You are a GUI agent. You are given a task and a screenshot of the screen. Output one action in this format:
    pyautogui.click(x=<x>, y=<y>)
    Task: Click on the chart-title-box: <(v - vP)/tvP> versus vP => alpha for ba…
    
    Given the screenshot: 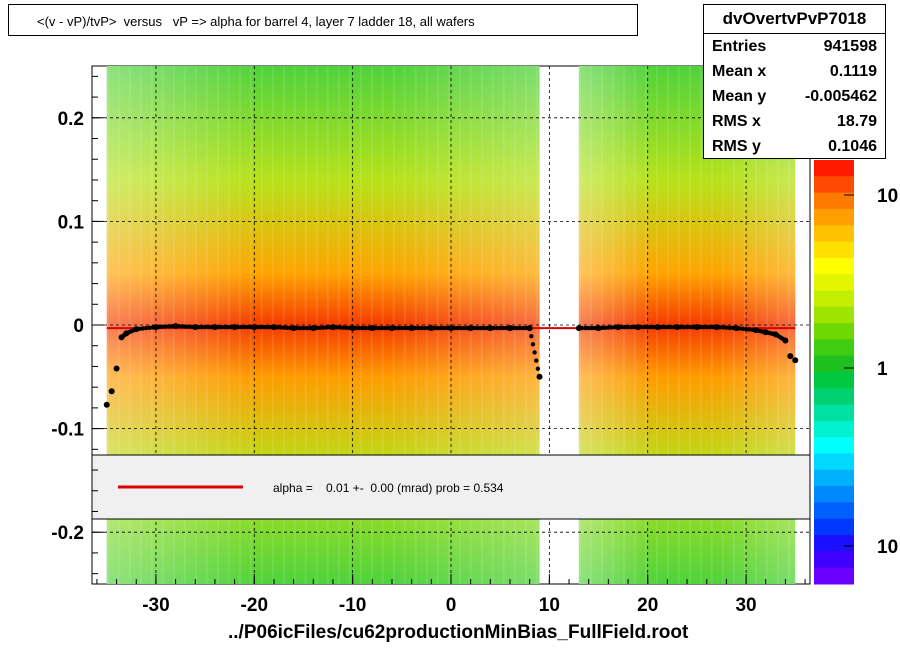 What is the action you would take?
    pyautogui.click(x=323, y=20)
    